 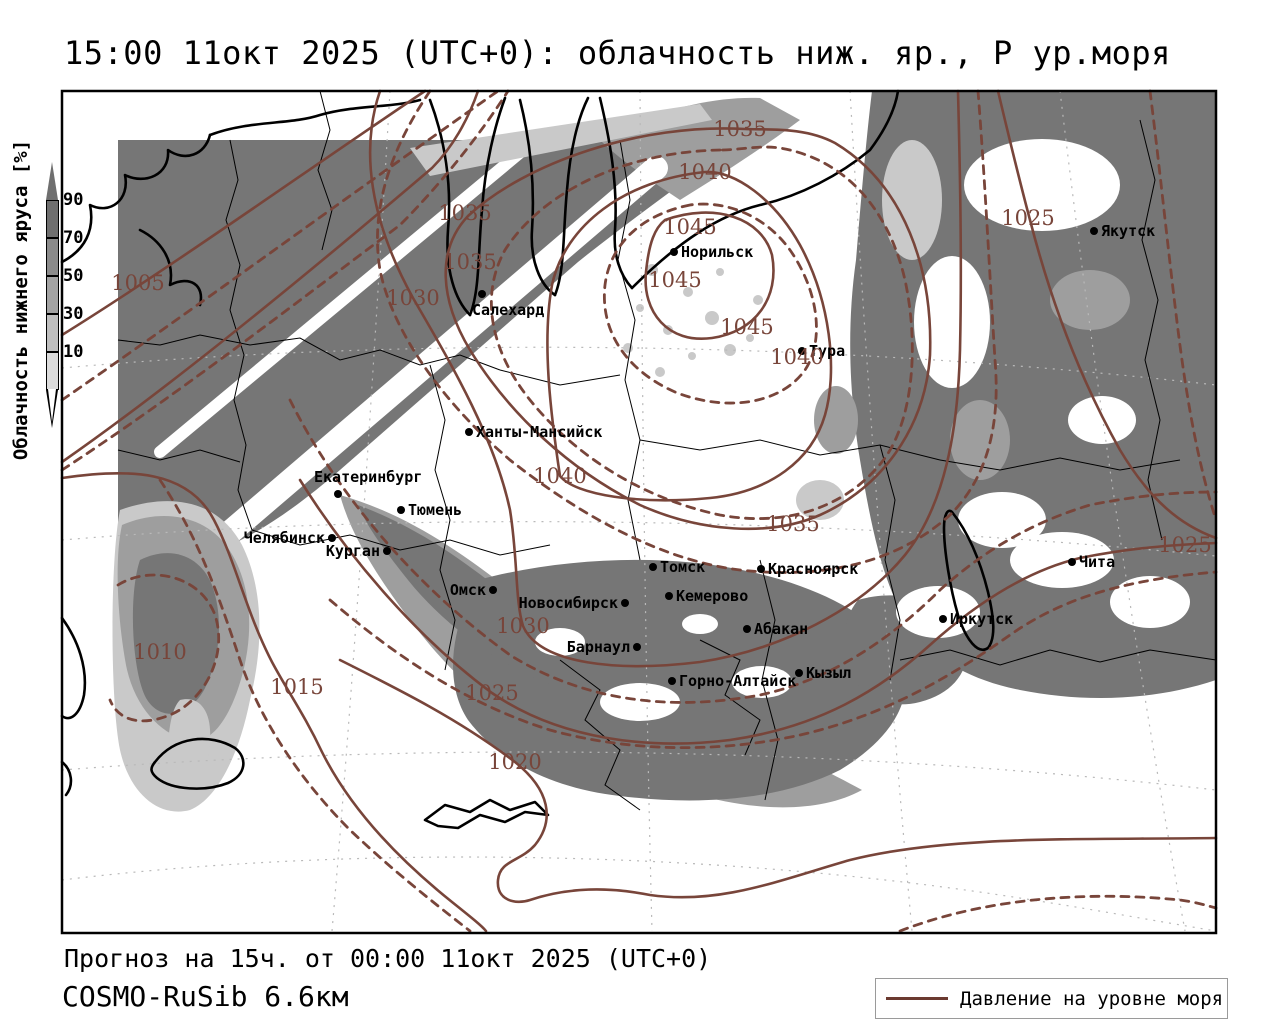 What do you see at coordinates (73, 352) in the screenshot?
I see `colorbar-tick-10: 10` at bounding box center [73, 352].